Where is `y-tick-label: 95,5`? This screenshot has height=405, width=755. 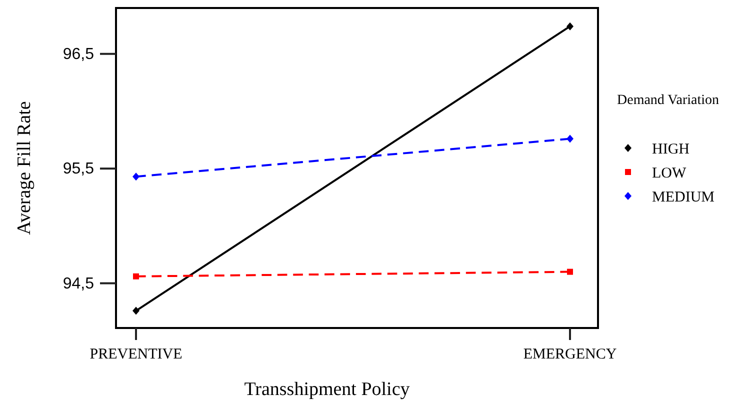
y-tick-label: 95,5 is located at coordinates (78, 169).